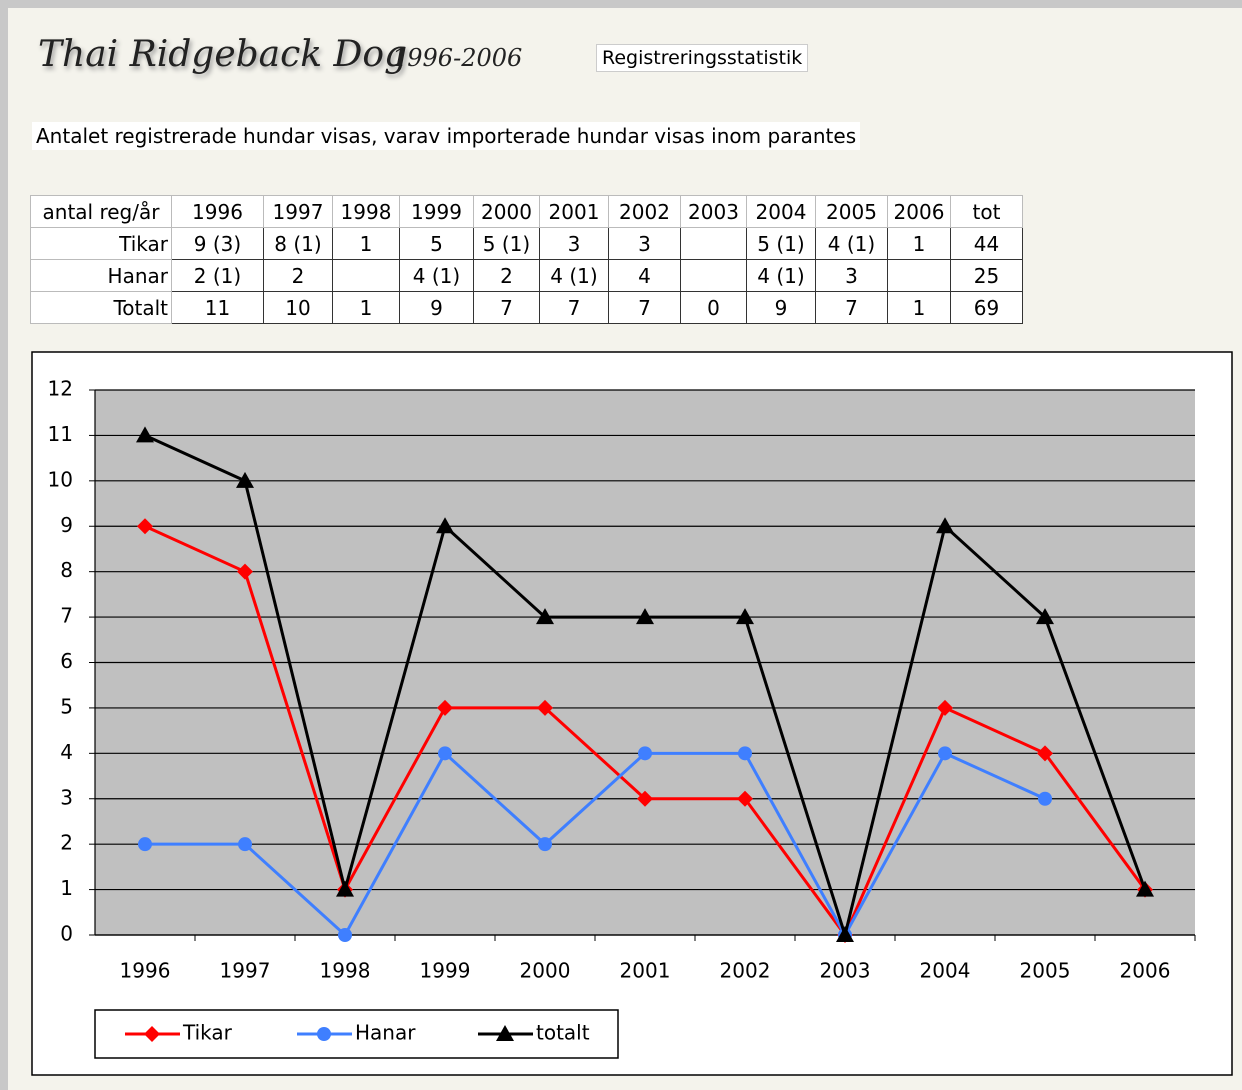 The image size is (1242, 1090). Describe the element at coordinates (66, 843) in the screenshot. I see `y-tick-label: 2` at that location.